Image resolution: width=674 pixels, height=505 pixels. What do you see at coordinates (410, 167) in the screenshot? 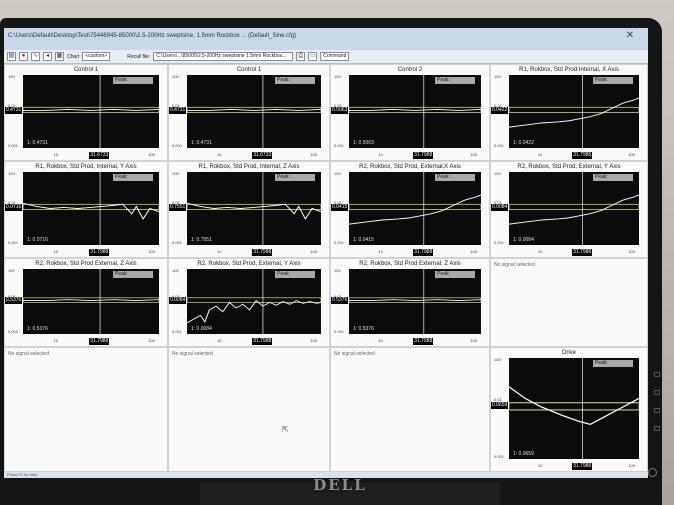
I see `chart-title: R2, Rokbox, Std Prod, External,X Axis` at bounding box center [410, 167].